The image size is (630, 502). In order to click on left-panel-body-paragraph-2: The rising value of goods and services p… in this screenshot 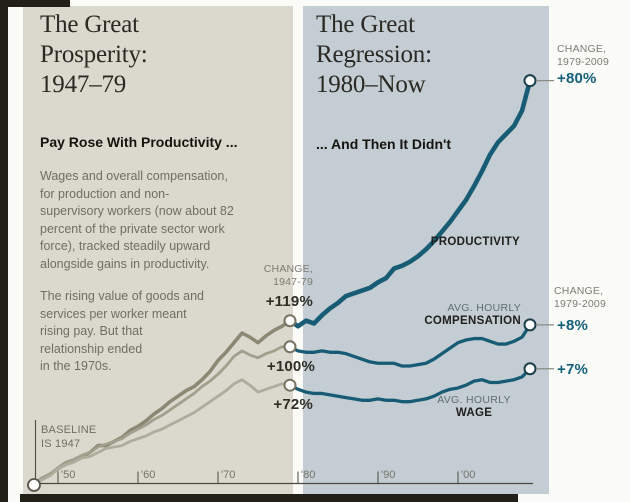, I will do `click(122, 331)`.